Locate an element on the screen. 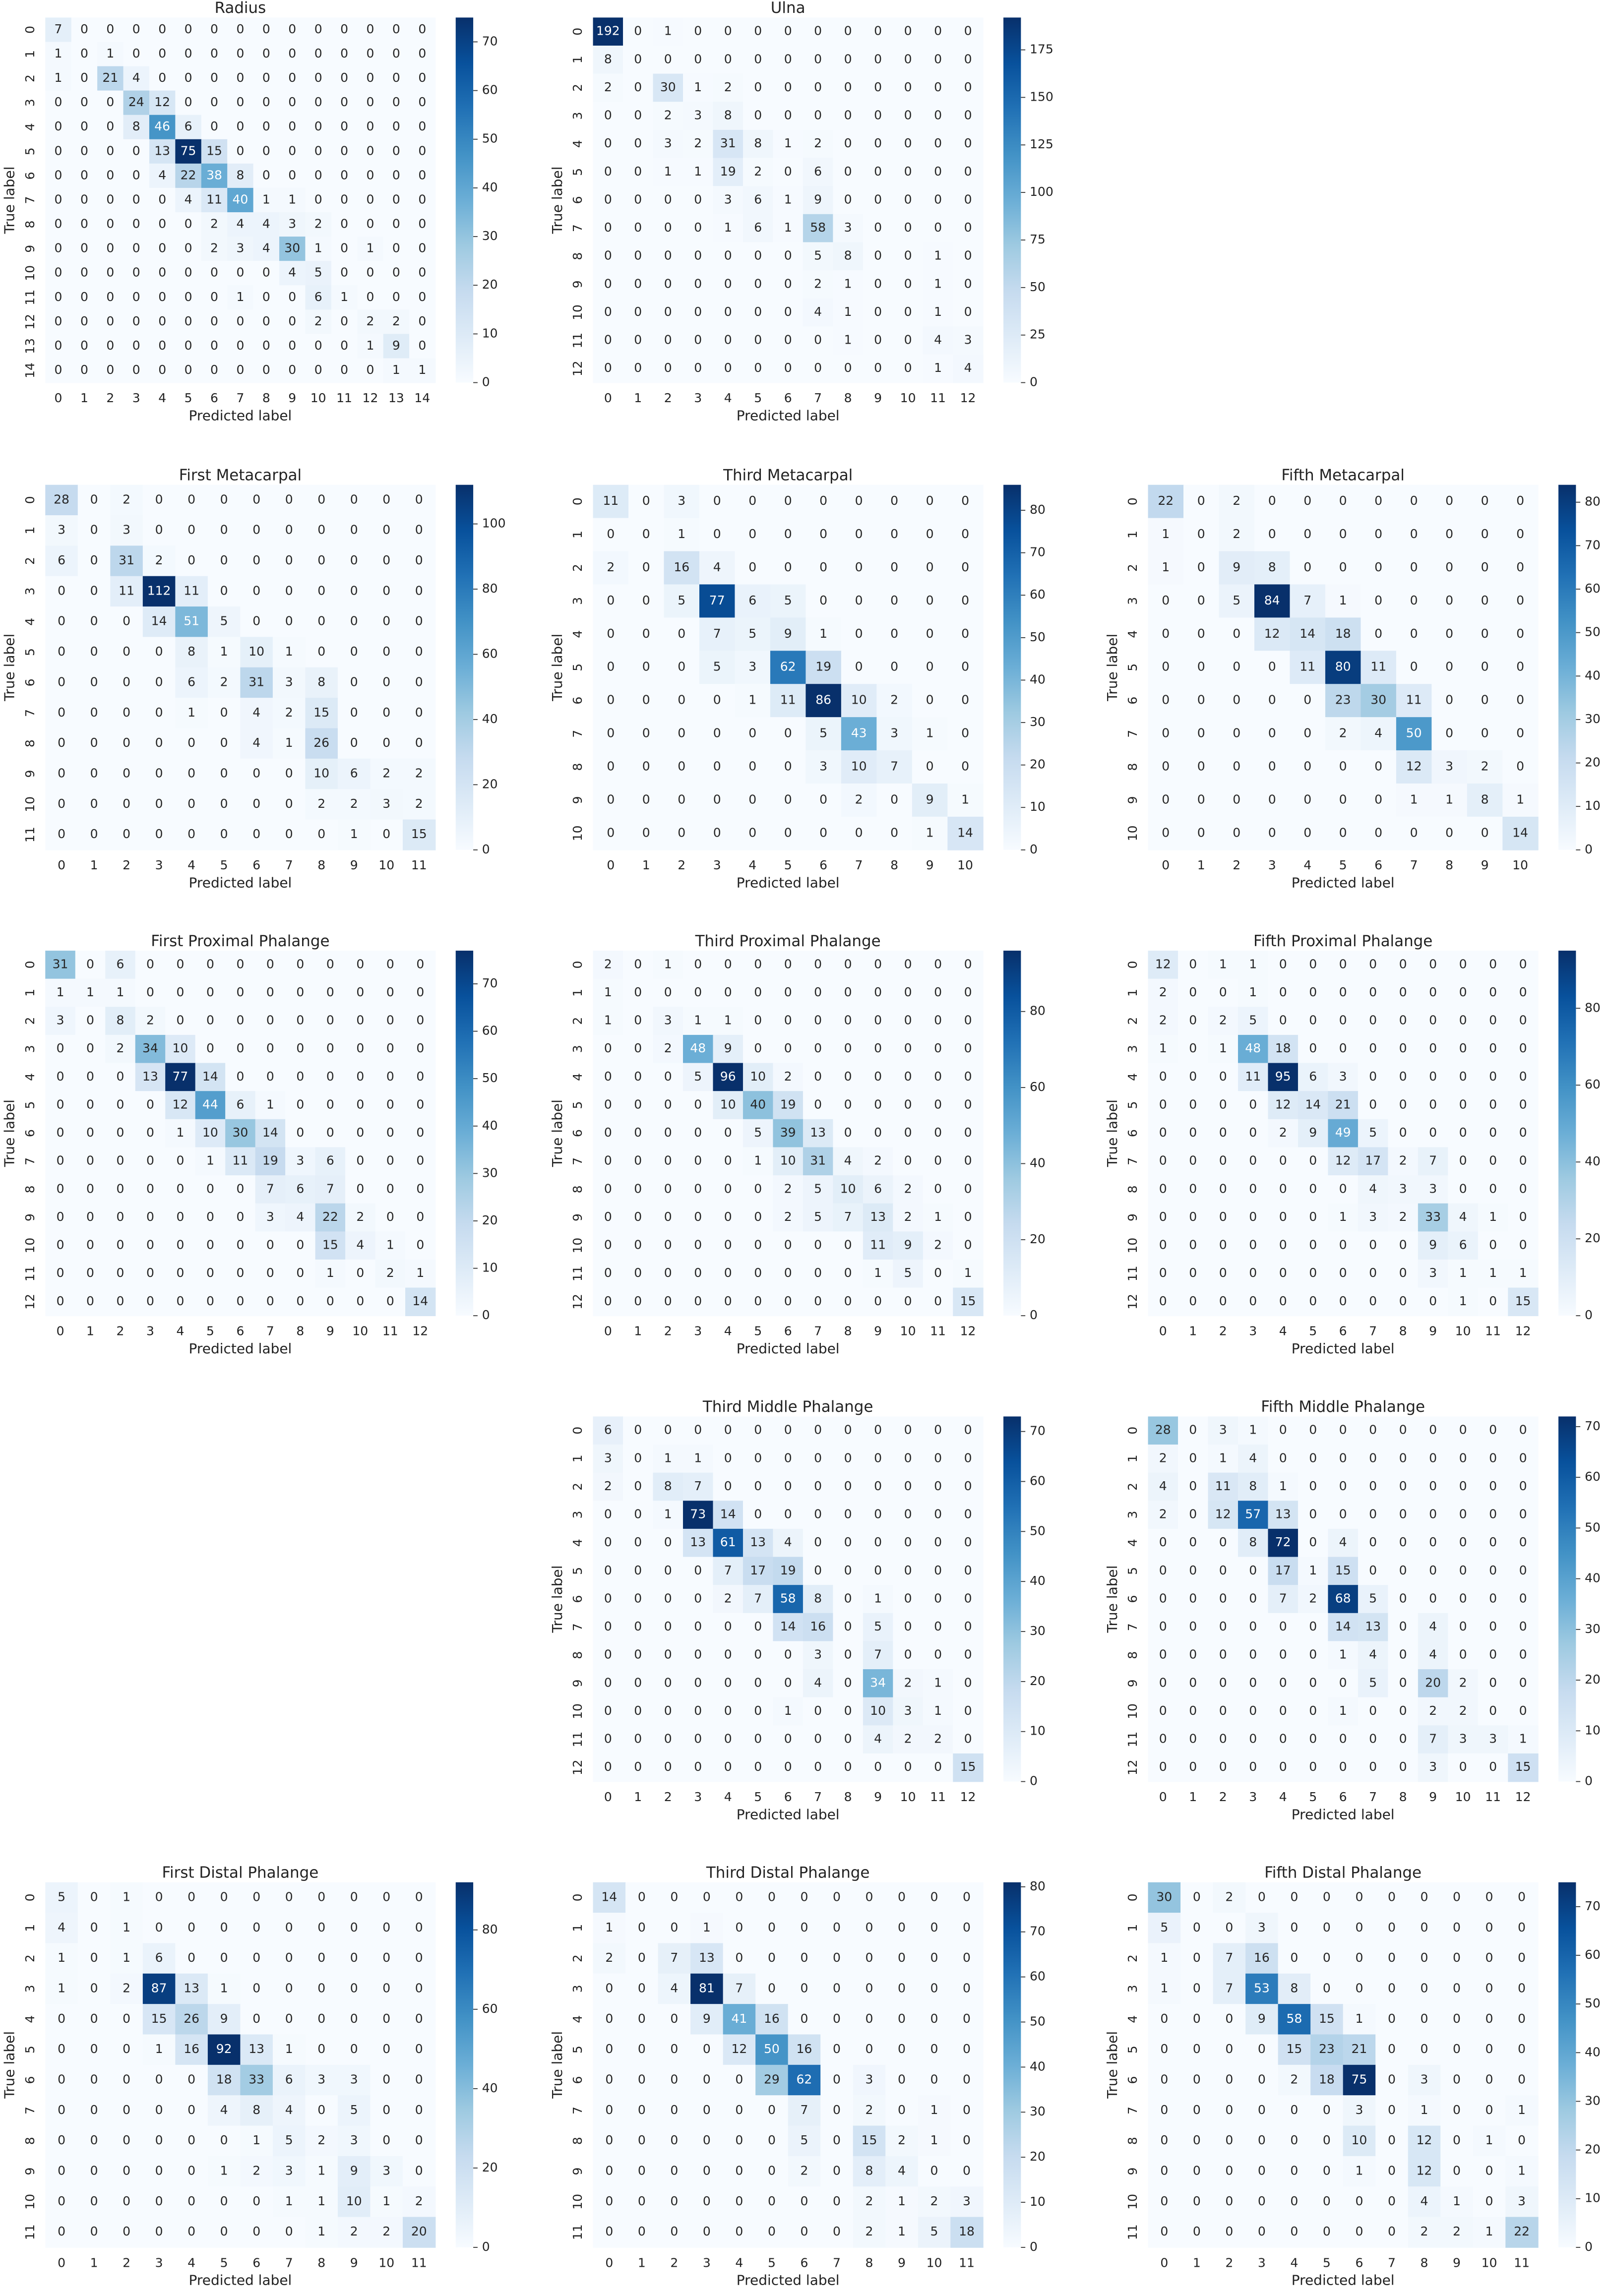 Image resolution: width=1611 pixels, height=2296 pixels. cell-label: 8 is located at coordinates (818, 1598).